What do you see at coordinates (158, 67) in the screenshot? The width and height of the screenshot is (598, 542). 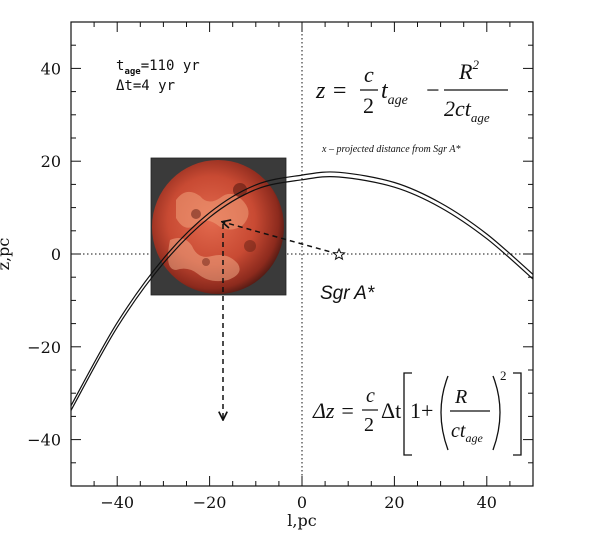 I see `t-age-line: tage=110 yr` at bounding box center [158, 67].